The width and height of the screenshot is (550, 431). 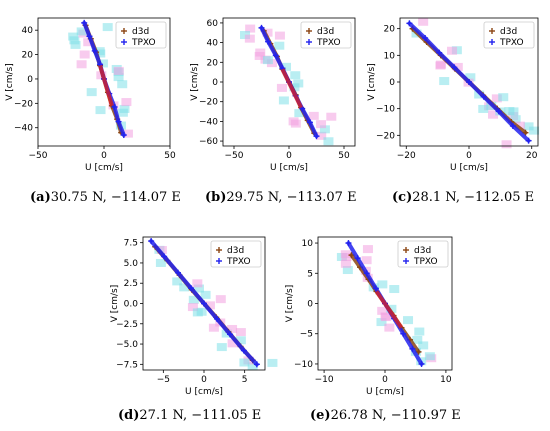 I want to click on y-tick-label: 0, so click(x=30, y=80).